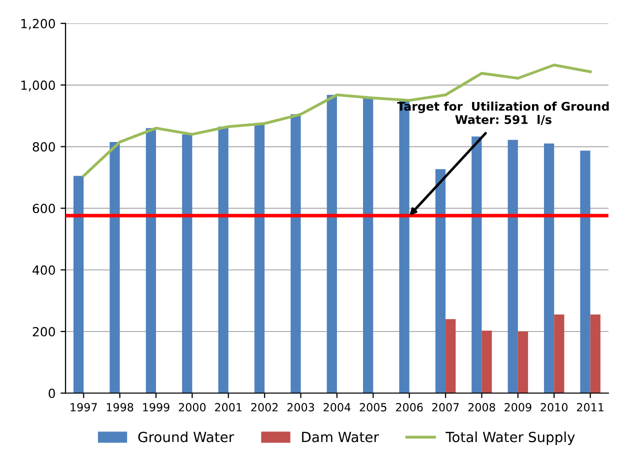  Describe the element at coordinates (120, 407) in the screenshot. I see `x-tick-label: 1998` at that location.